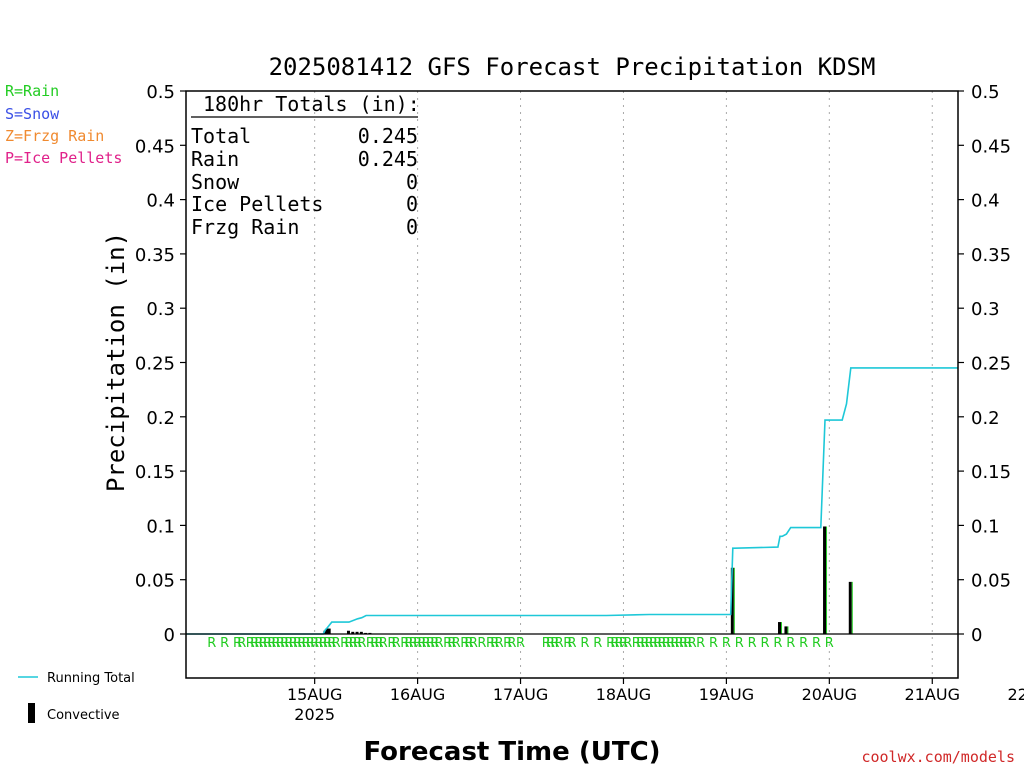  What do you see at coordinates (829, 643) in the screenshot?
I see `ptype-marker-95: R` at bounding box center [829, 643].